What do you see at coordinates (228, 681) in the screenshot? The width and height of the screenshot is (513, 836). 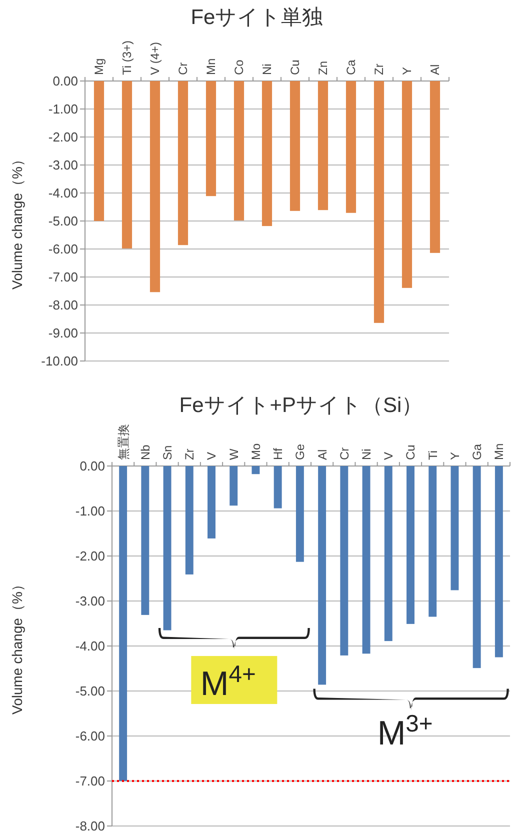 I see `annotation: M$^{4+}$` at bounding box center [228, 681].